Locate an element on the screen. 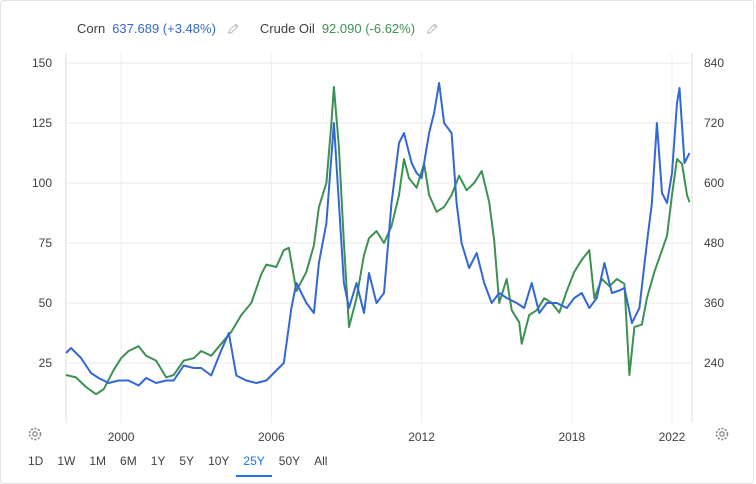 This screenshot has width=756, height=484. range-1m: 1M is located at coordinates (98, 461).